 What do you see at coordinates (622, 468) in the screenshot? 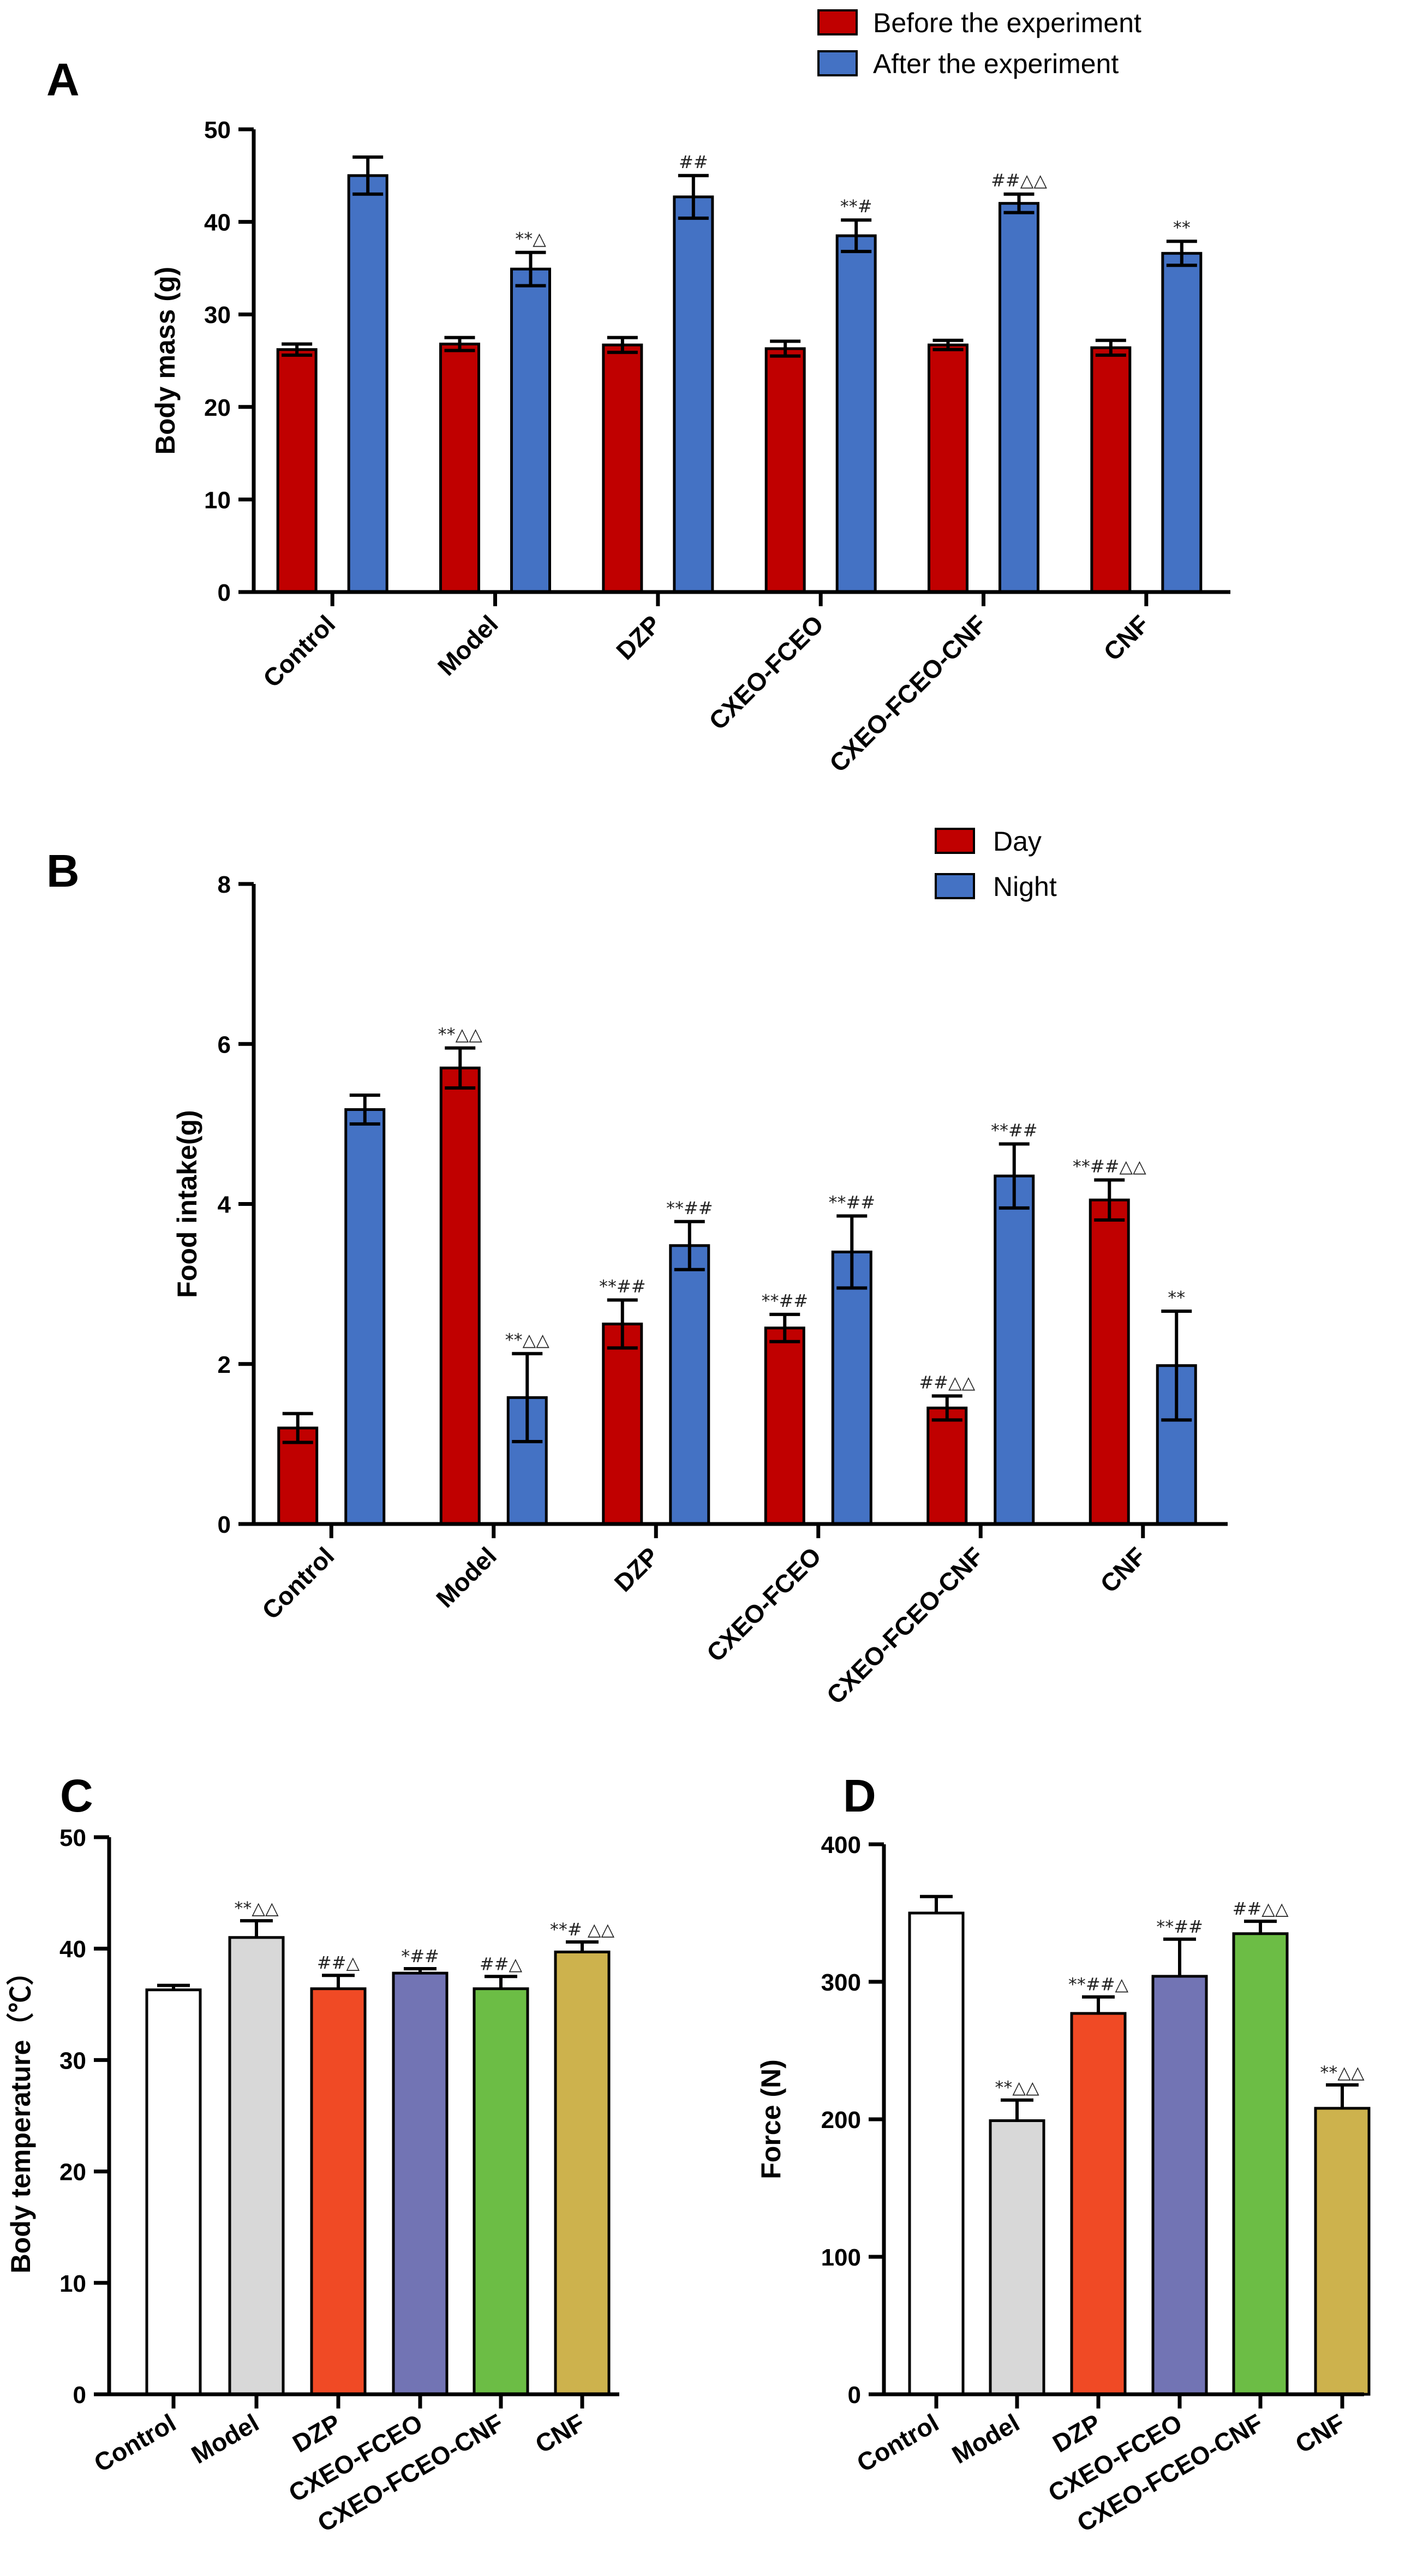
I see `bar-before-the-experiment-dzp` at bounding box center [622, 468].